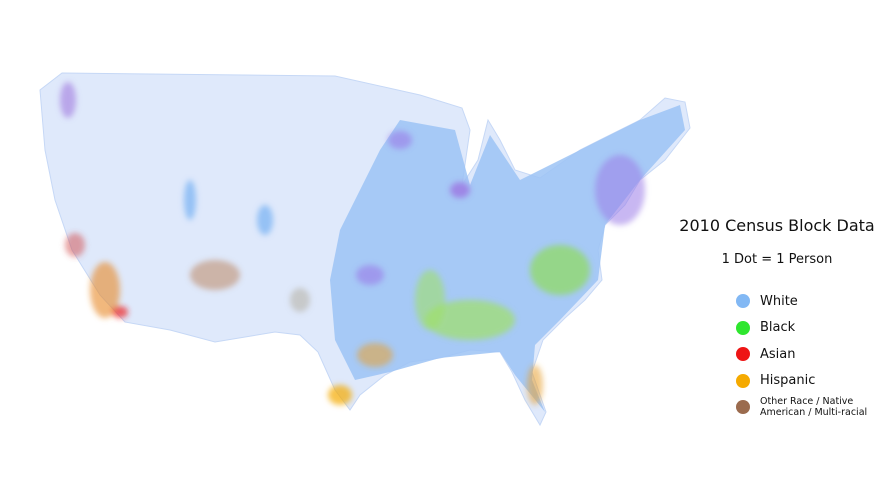 The image size is (894, 504). What do you see at coordinates (779, 301) in the screenshot?
I see `legend-label: White` at bounding box center [779, 301].